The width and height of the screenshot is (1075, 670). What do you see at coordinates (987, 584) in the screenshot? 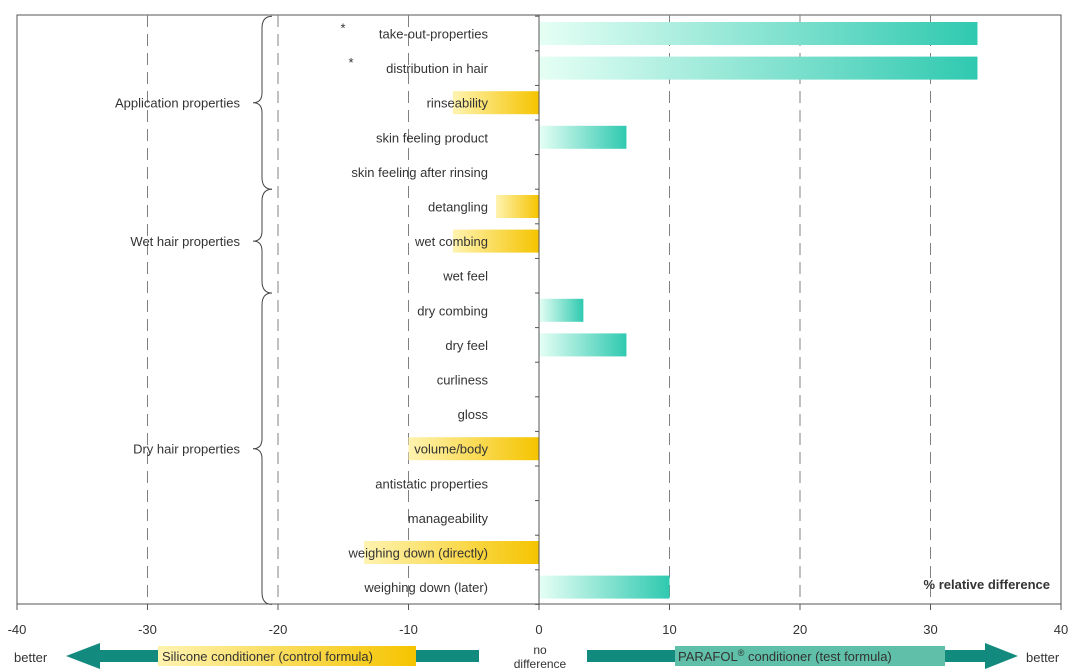
I see `annotation-relative-difference: % relative difference` at bounding box center [987, 584].